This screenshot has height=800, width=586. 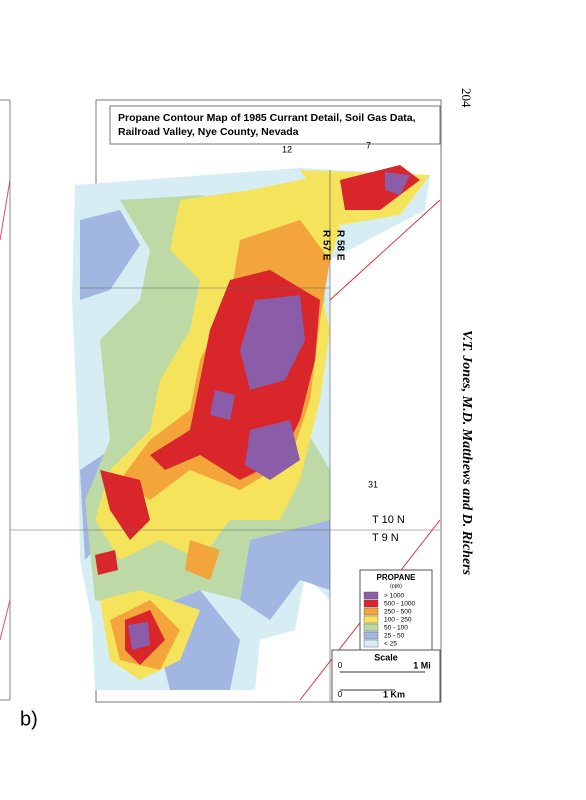 I want to click on legend-label: 50 - 100, so click(x=396, y=628).